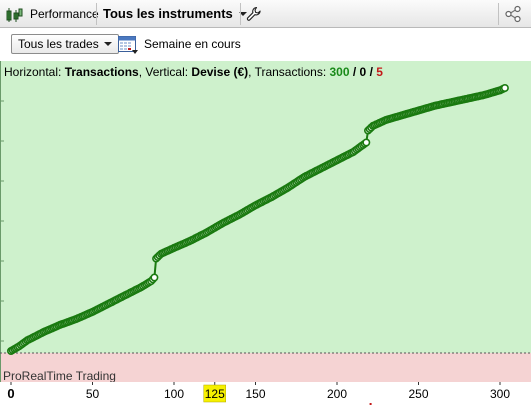 The width and height of the screenshot is (531, 405). What do you see at coordinates (289, 72) in the screenshot?
I see `transactions-label: , Transactions:` at bounding box center [289, 72].